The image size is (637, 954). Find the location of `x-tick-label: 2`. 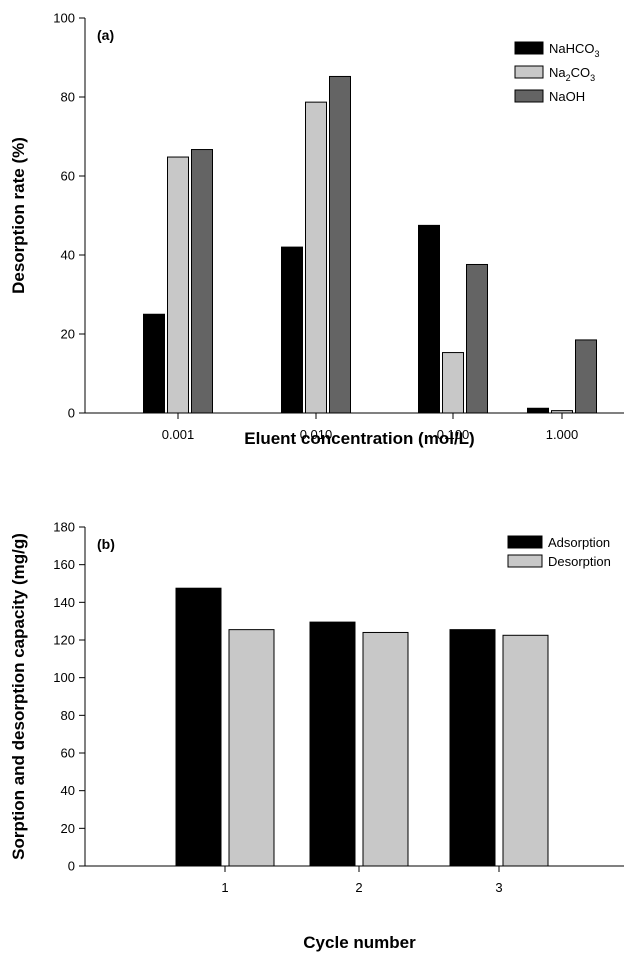

x-tick-label: 2 is located at coordinates (358, 887).